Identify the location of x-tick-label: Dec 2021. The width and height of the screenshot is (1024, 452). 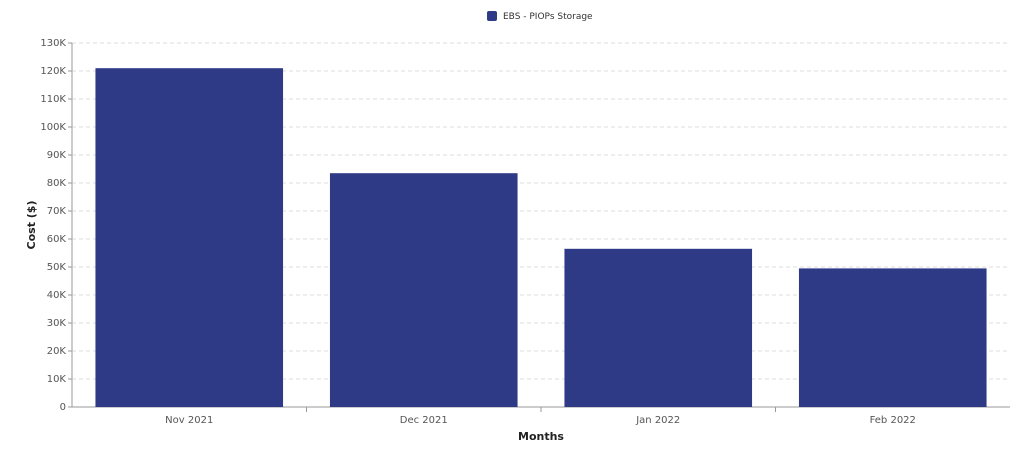
(424, 420).